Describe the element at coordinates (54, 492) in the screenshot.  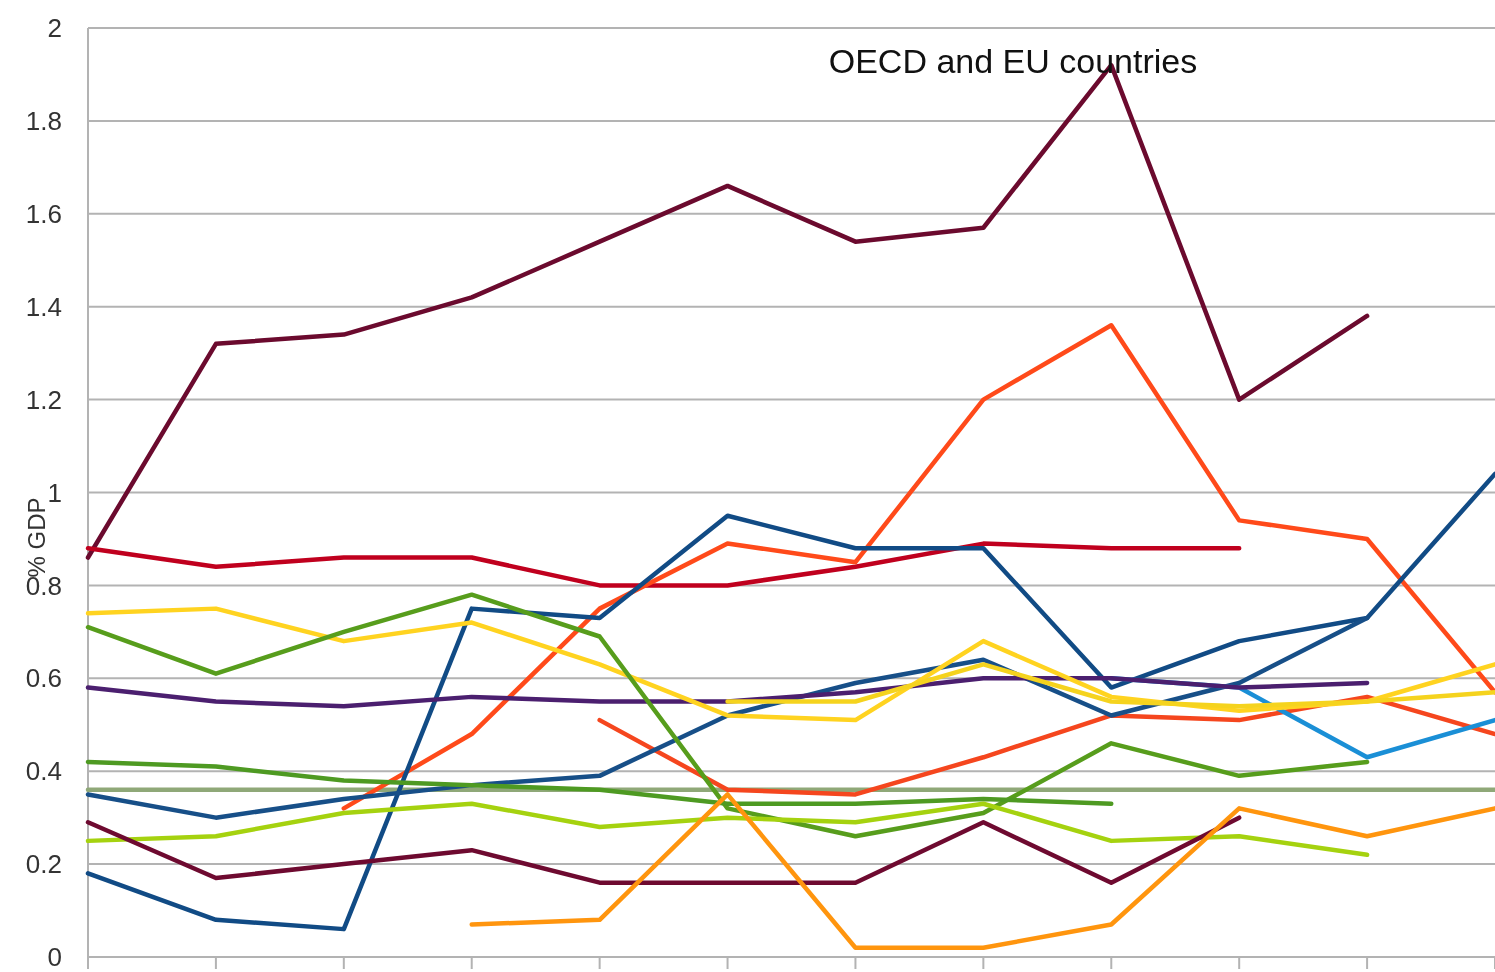
I see `y-tick-label: 1` at that location.